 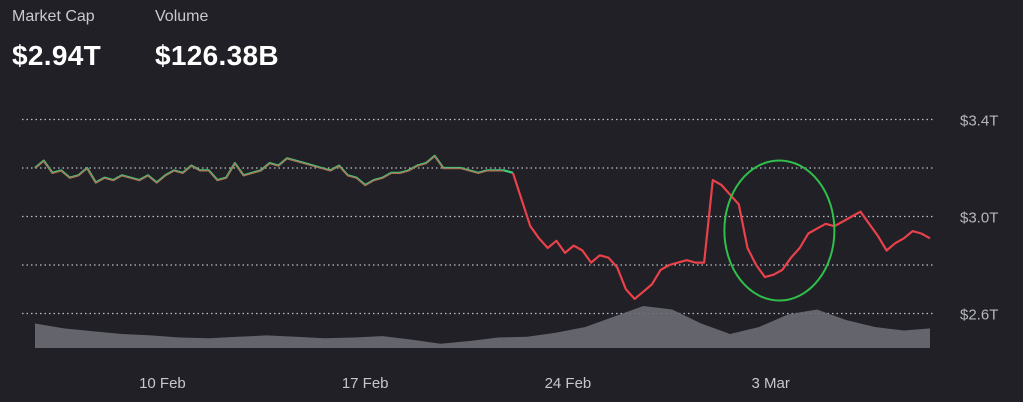 I want to click on annotations, so click(x=779, y=230).